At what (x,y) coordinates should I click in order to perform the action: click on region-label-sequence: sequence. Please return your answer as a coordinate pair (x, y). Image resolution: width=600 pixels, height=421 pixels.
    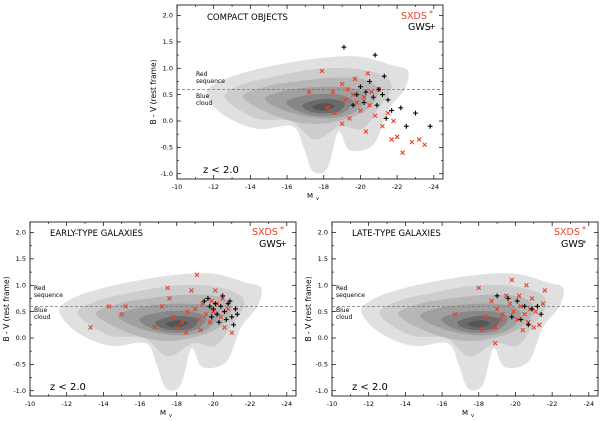
    Looking at the image, I should click on (210, 81).